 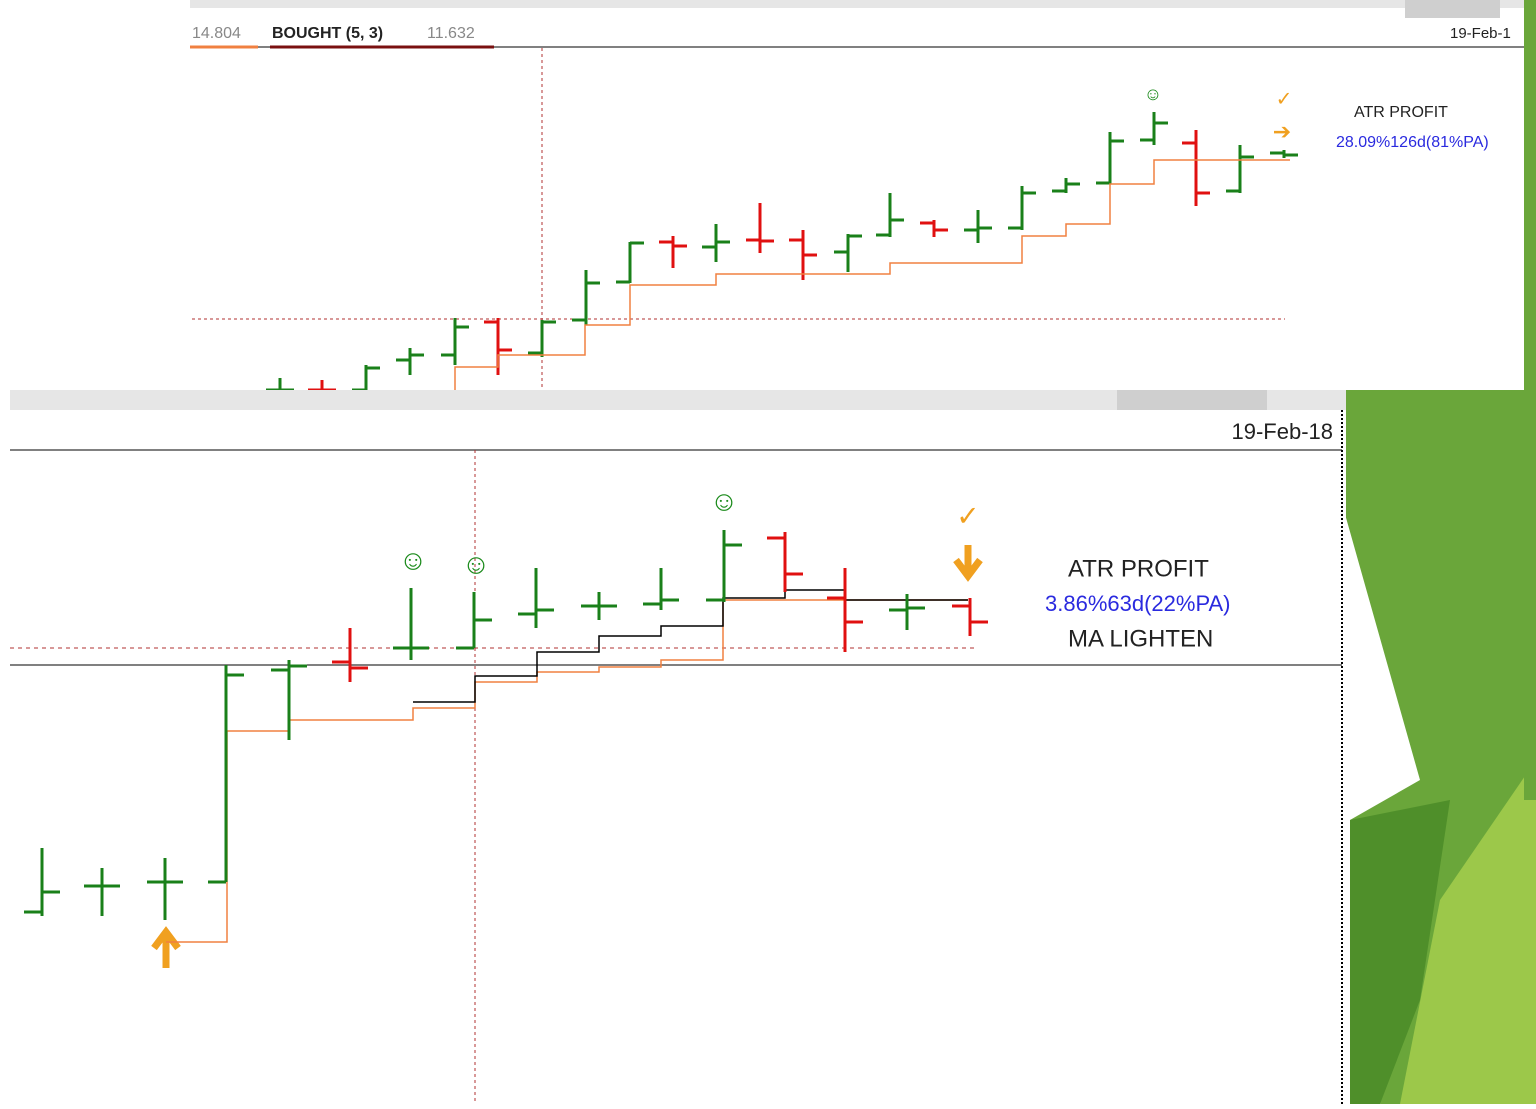 What do you see at coordinates (1412, 142) in the screenshot?
I see `annotation-result: 28.09%126d(81%PA)` at bounding box center [1412, 142].